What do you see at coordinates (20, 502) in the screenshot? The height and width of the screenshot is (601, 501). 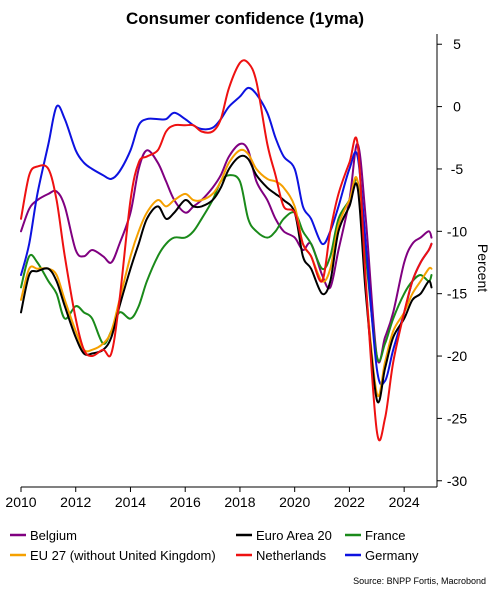 I see `x-tick-label: 2010` at bounding box center [20, 502].